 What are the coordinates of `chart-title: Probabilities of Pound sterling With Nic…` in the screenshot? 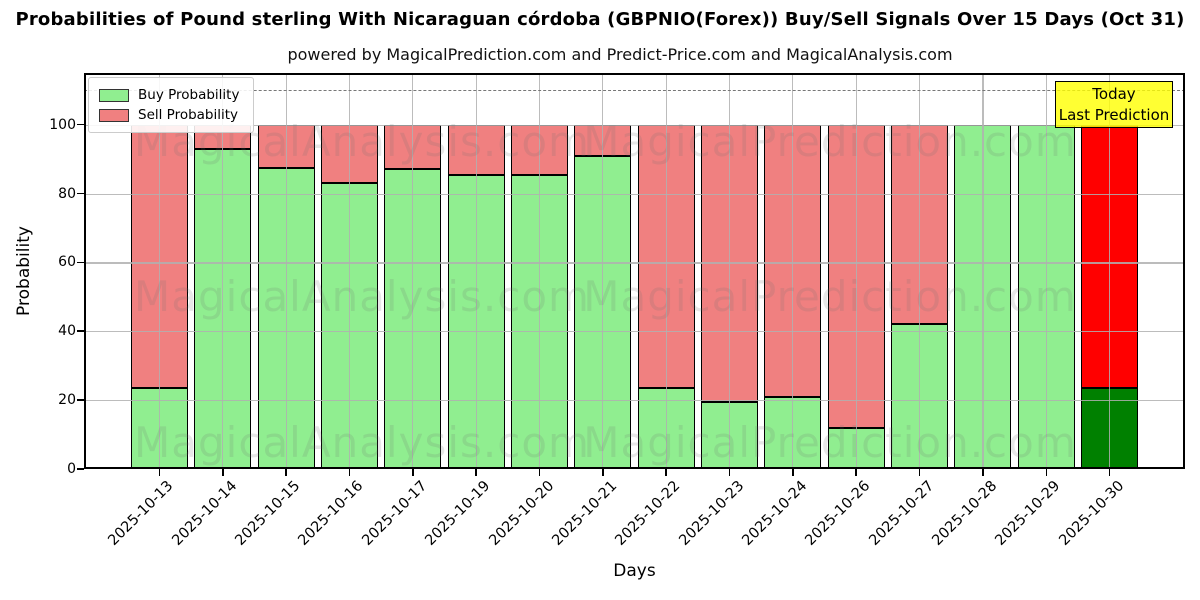 It's located at (600, 19).